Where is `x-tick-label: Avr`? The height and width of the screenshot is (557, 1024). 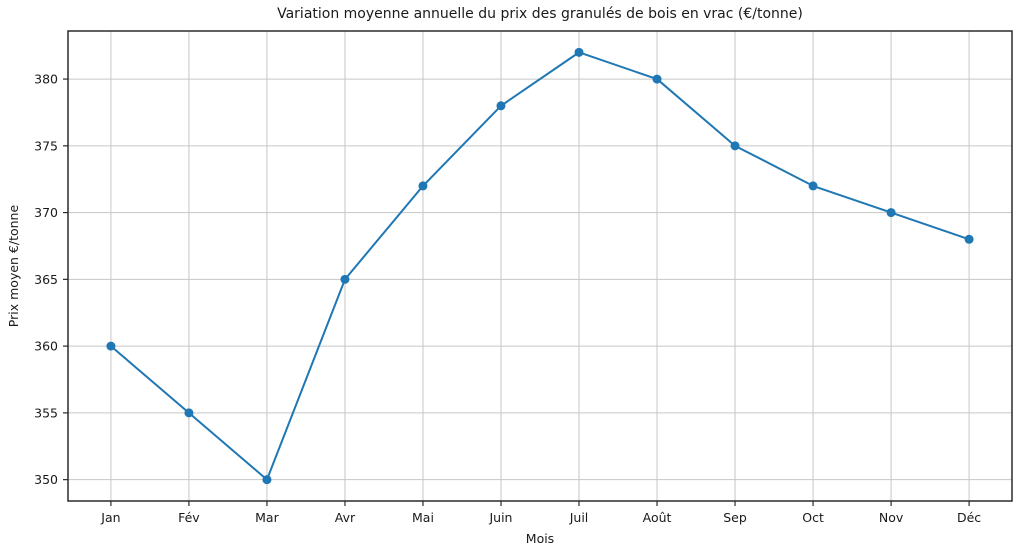
x-tick-label: Avr is located at coordinates (345, 517).